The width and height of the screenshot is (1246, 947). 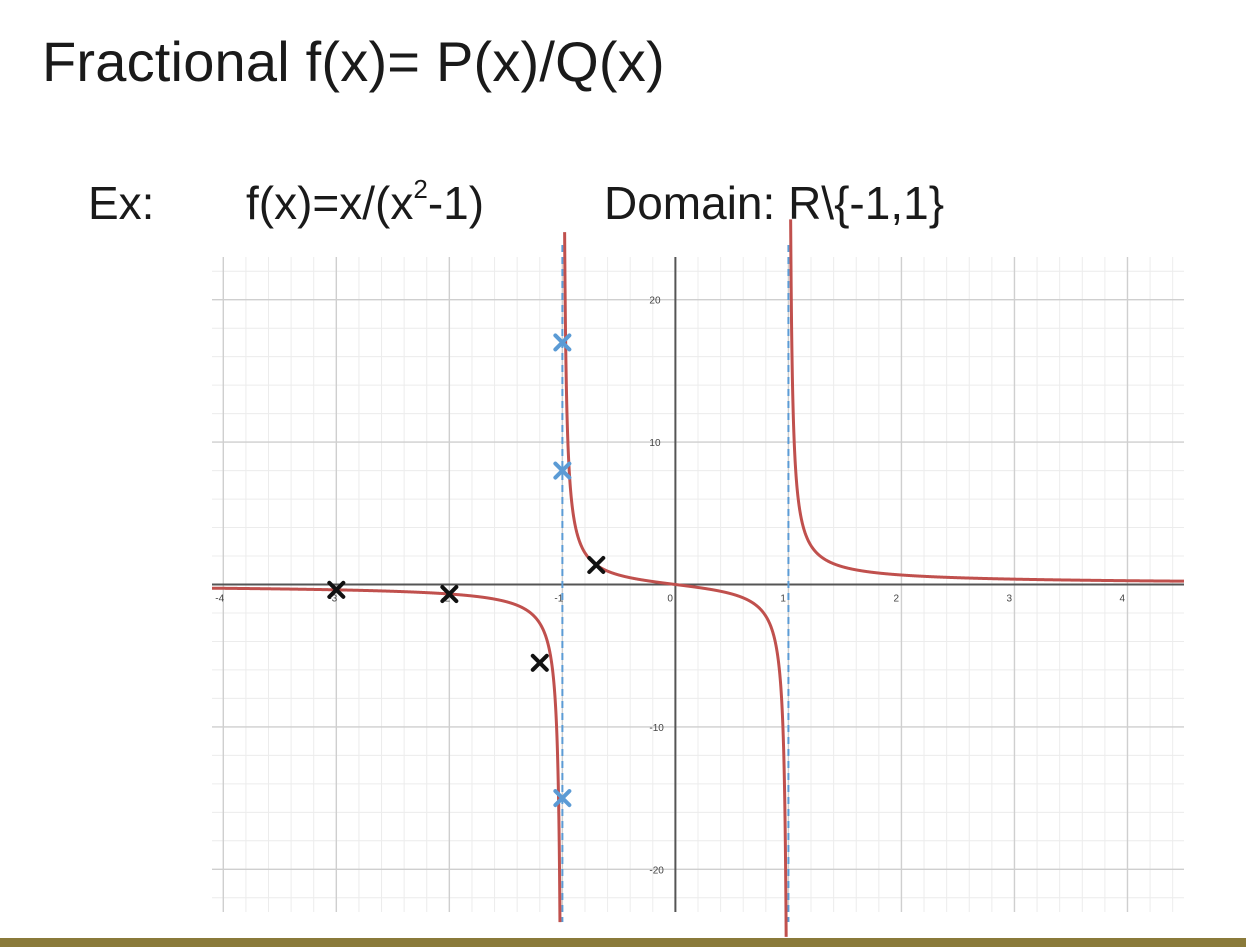 I want to click on domain-text: Domain: R\{-1,1}, so click(x=774, y=203).